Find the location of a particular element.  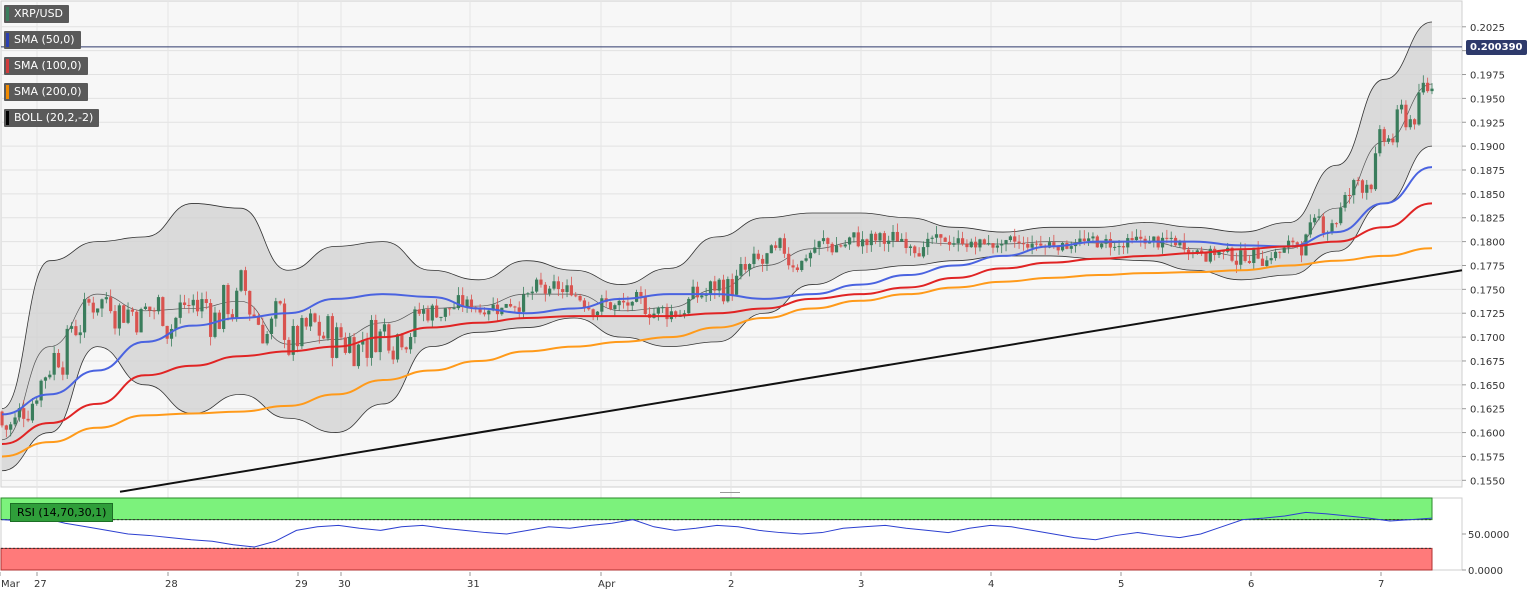

y-tick-label: 0.1675 is located at coordinates (1487, 362).